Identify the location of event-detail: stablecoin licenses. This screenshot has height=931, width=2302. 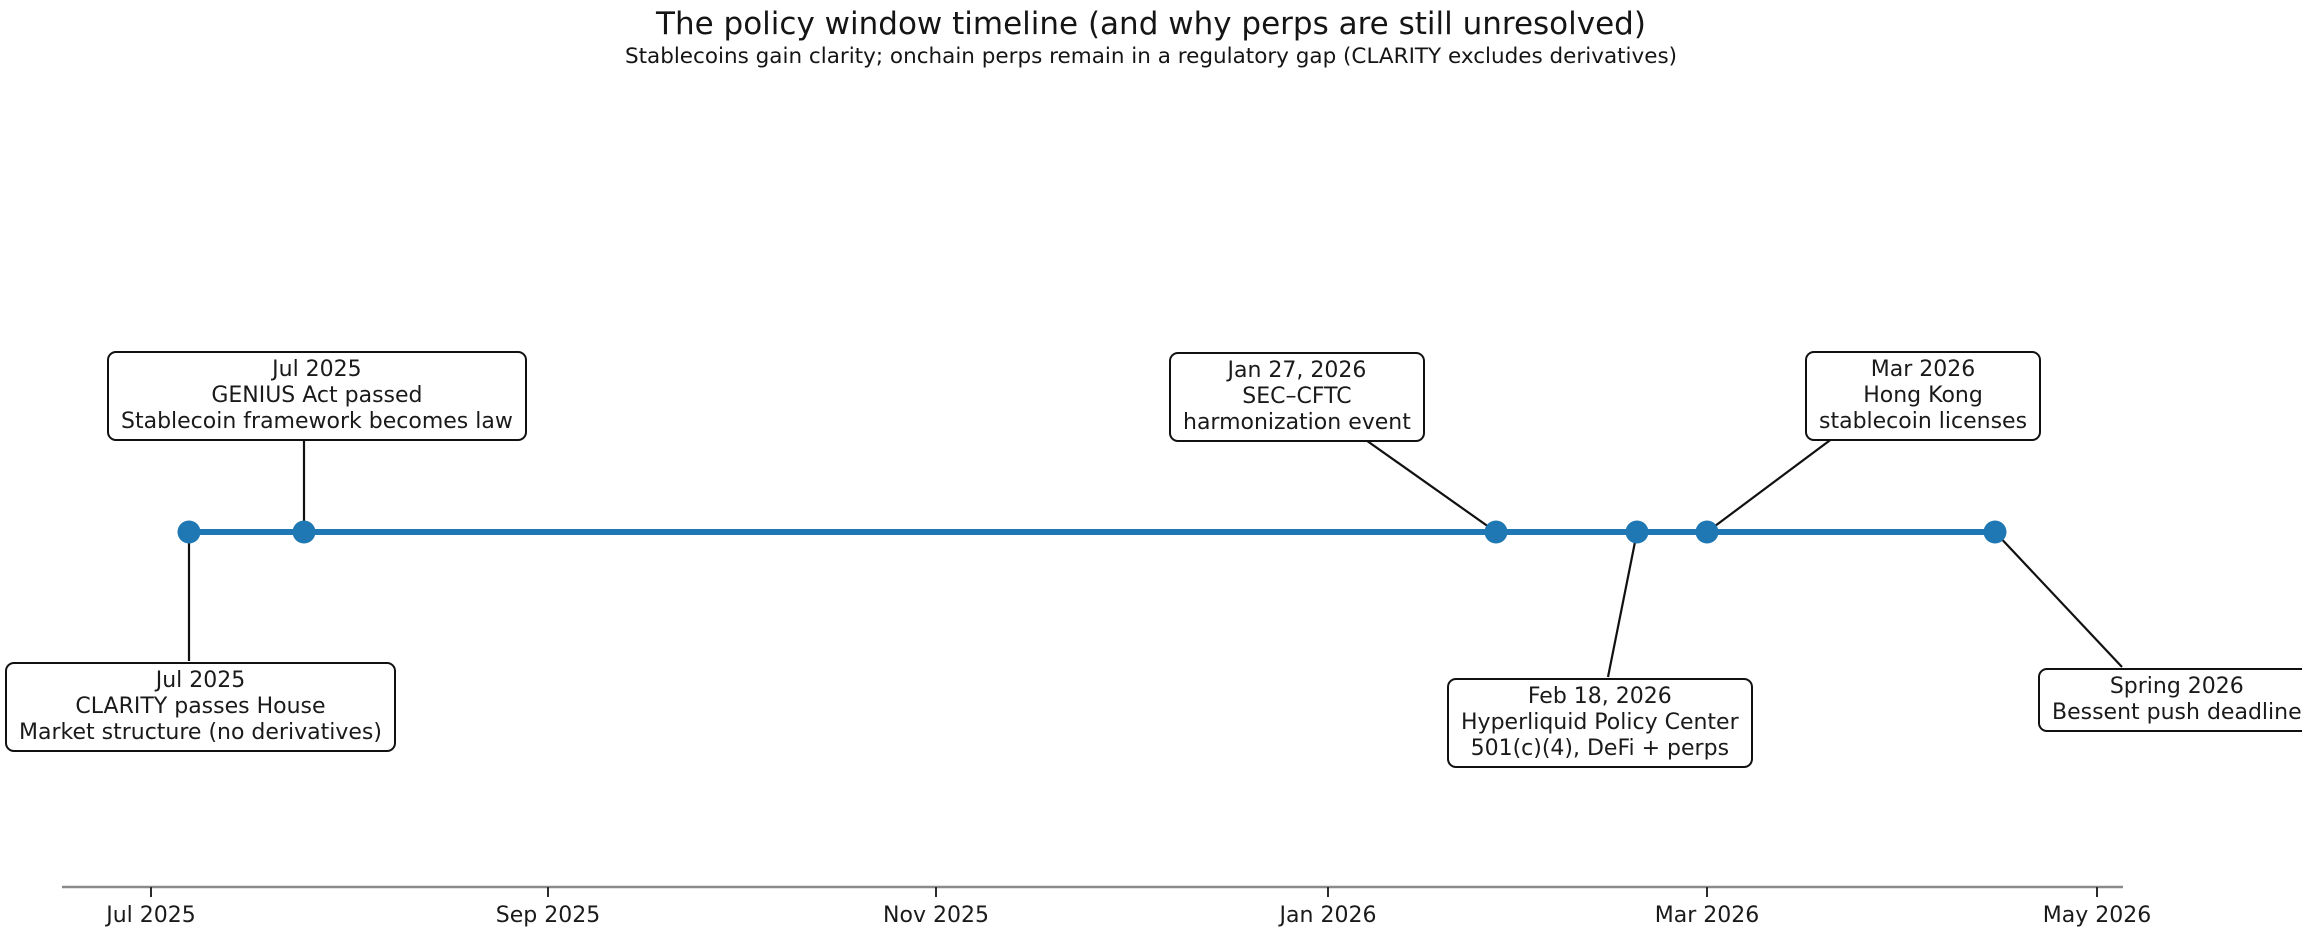
(1923, 421).